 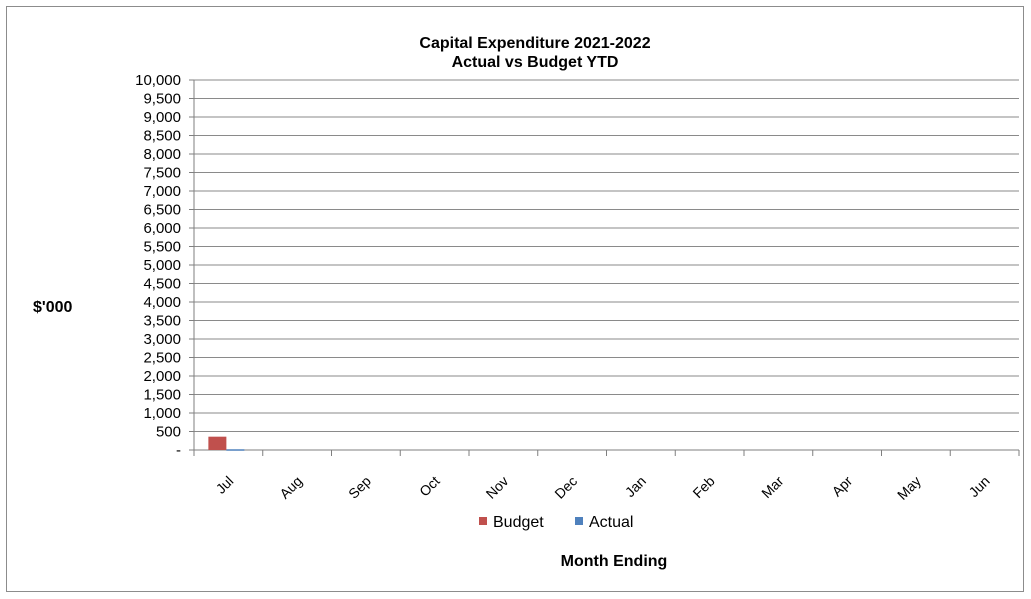 I want to click on y-tick-label: 9,500, so click(x=162, y=99).